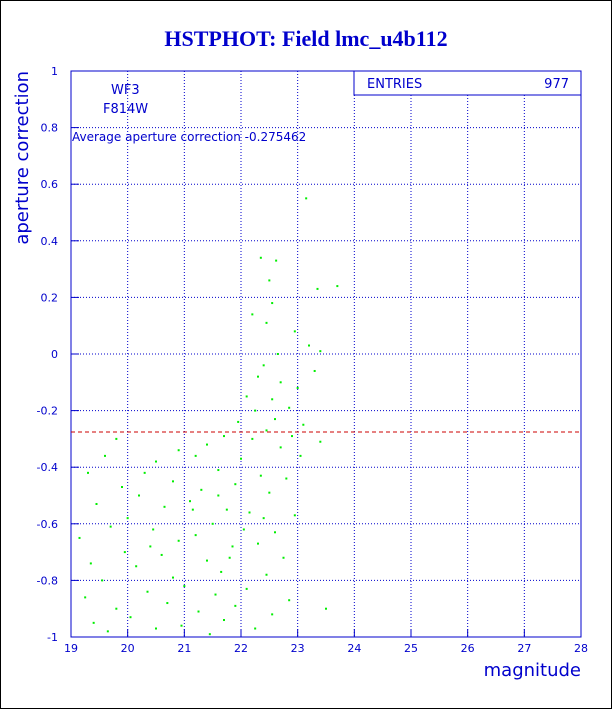 The image size is (612, 709). What do you see at coordinates (52, 637) in the screenshot?
I see `y-tick-label: -1` at bounding box center [52, 637].